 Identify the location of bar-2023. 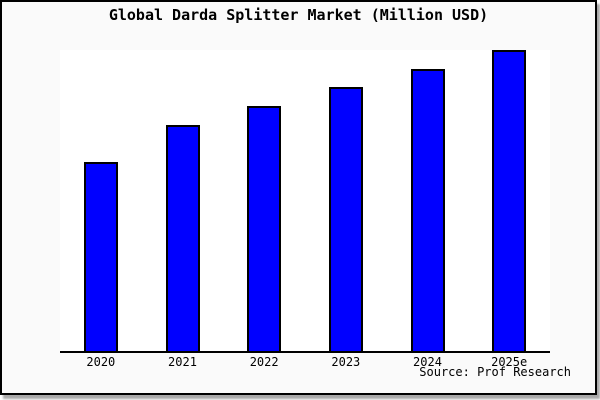
(345, 219).